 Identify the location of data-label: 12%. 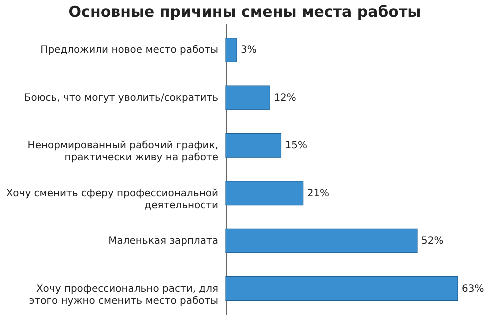
(285, 98).